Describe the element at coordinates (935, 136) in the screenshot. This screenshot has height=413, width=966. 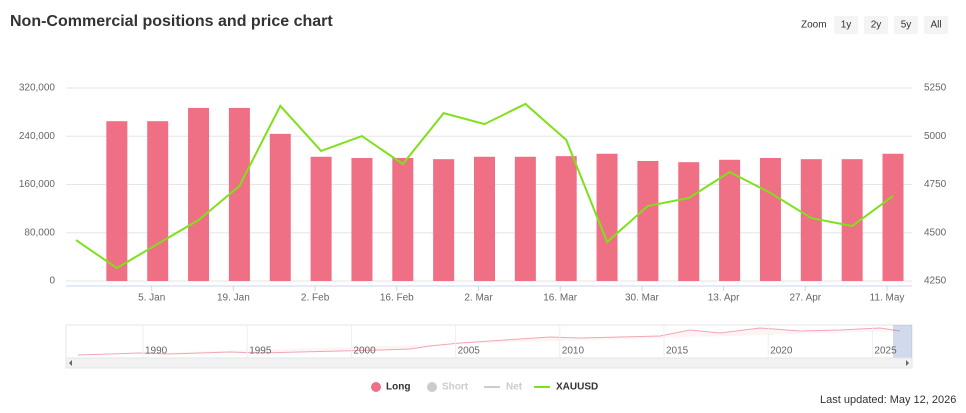
I see `y2-tick-label: 5000` at that location.